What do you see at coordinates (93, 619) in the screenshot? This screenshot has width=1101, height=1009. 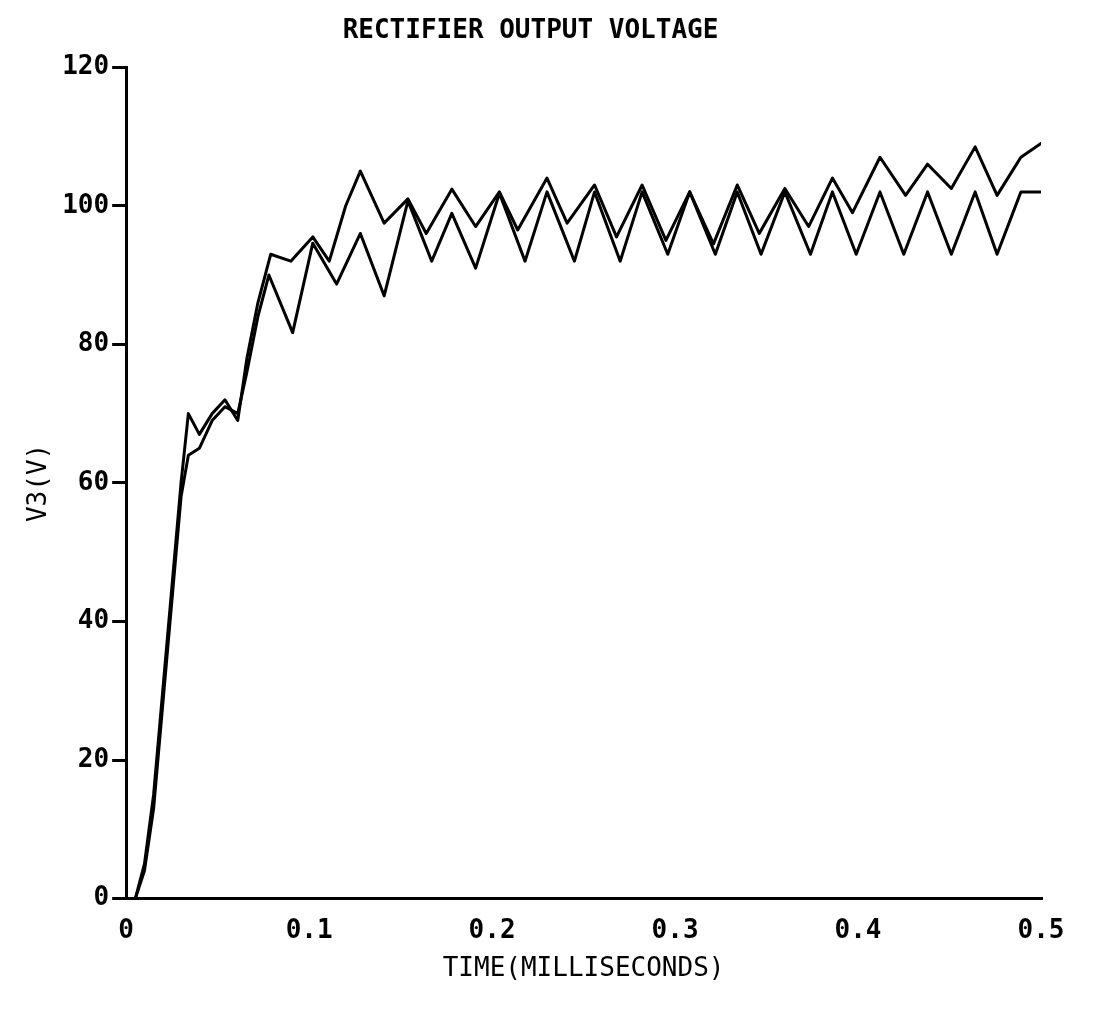 I see `y-tick-label: 40` at bounding box center [93, 619].